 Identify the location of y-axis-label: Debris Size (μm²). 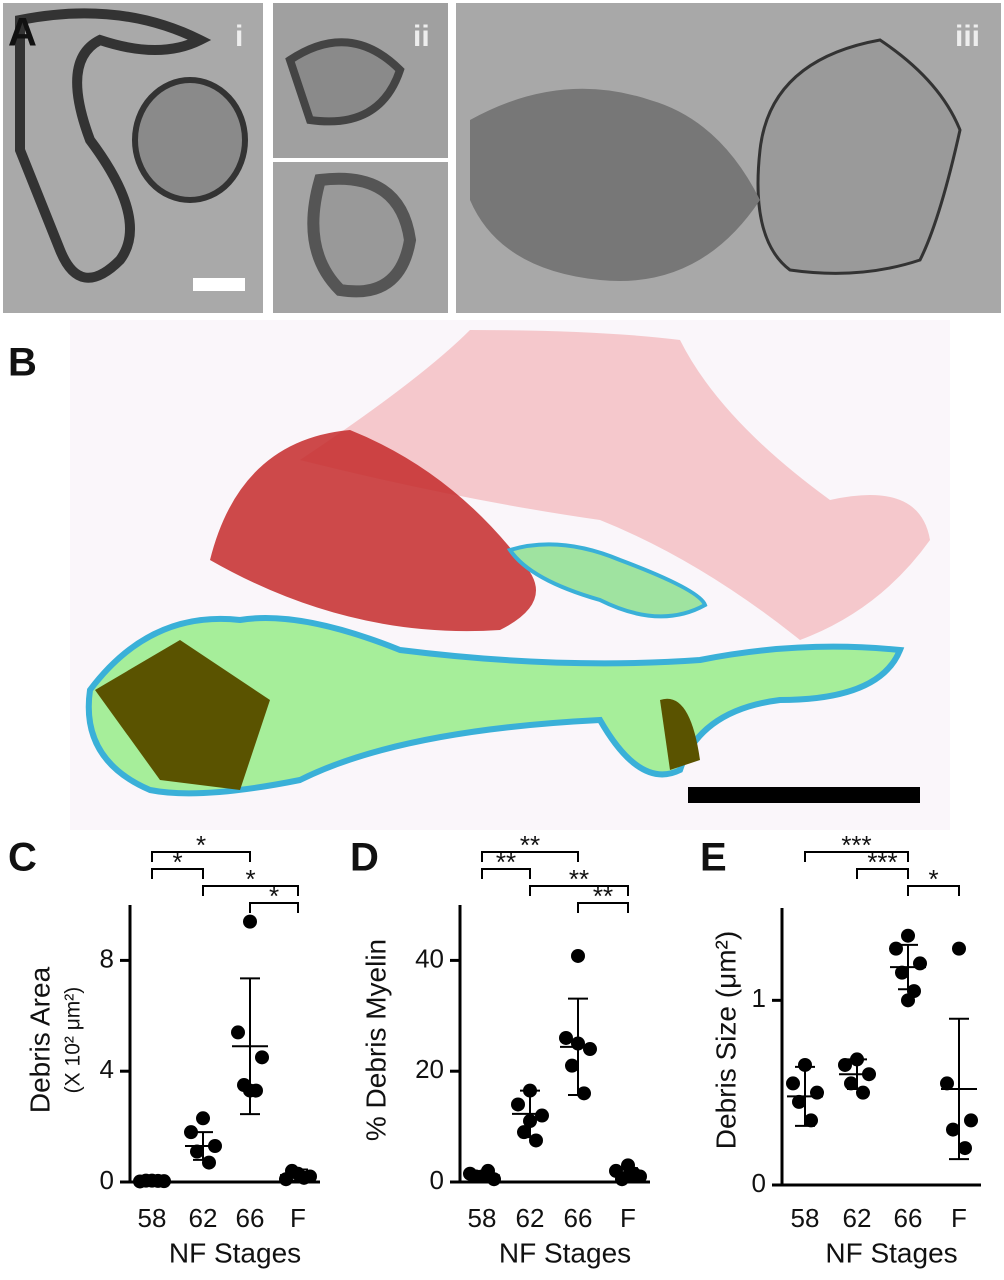
(725, 1040).